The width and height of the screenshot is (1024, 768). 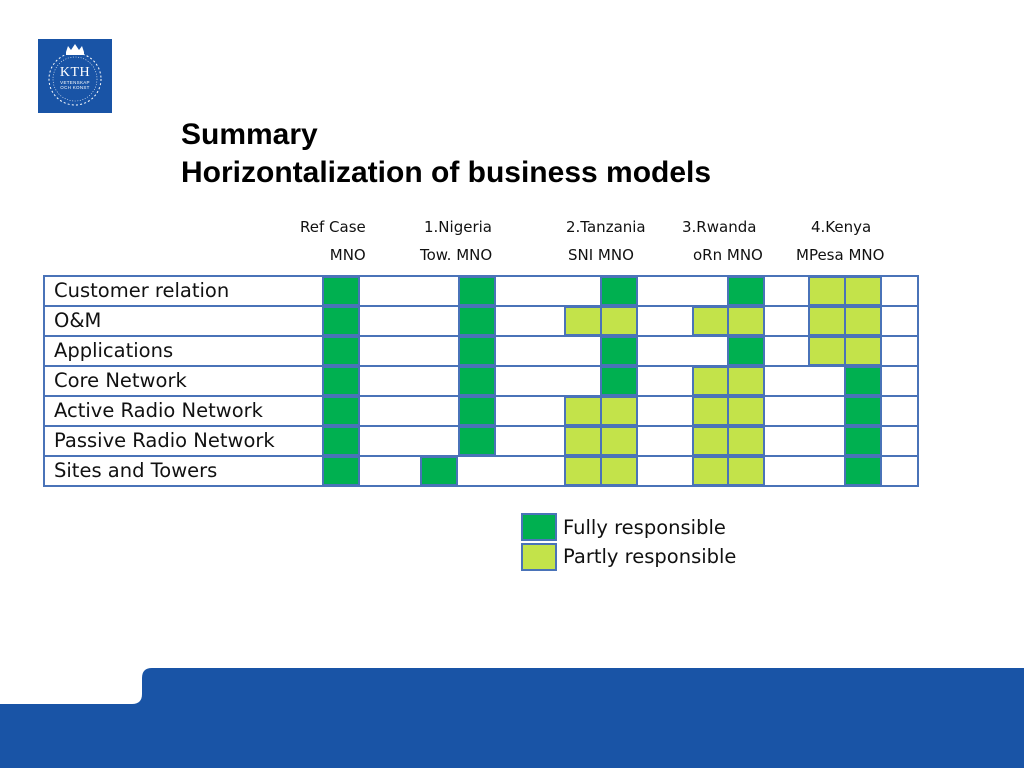 I want to click on cell-kenya-a-row-1-partial, so click(x=827, y=321).